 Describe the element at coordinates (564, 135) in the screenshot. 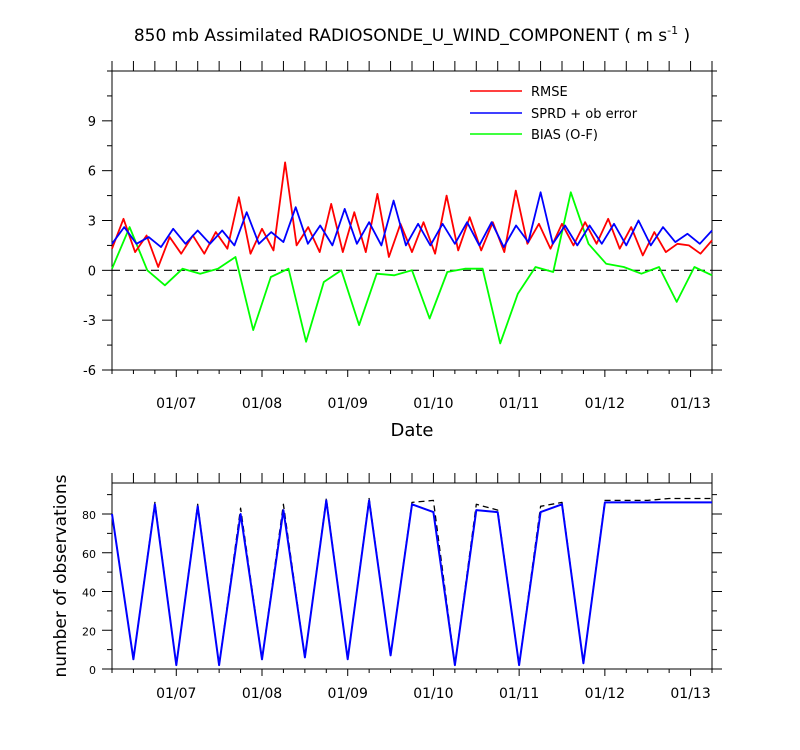

I see `legend-bias-label: BIAS (O-F)` at that location.